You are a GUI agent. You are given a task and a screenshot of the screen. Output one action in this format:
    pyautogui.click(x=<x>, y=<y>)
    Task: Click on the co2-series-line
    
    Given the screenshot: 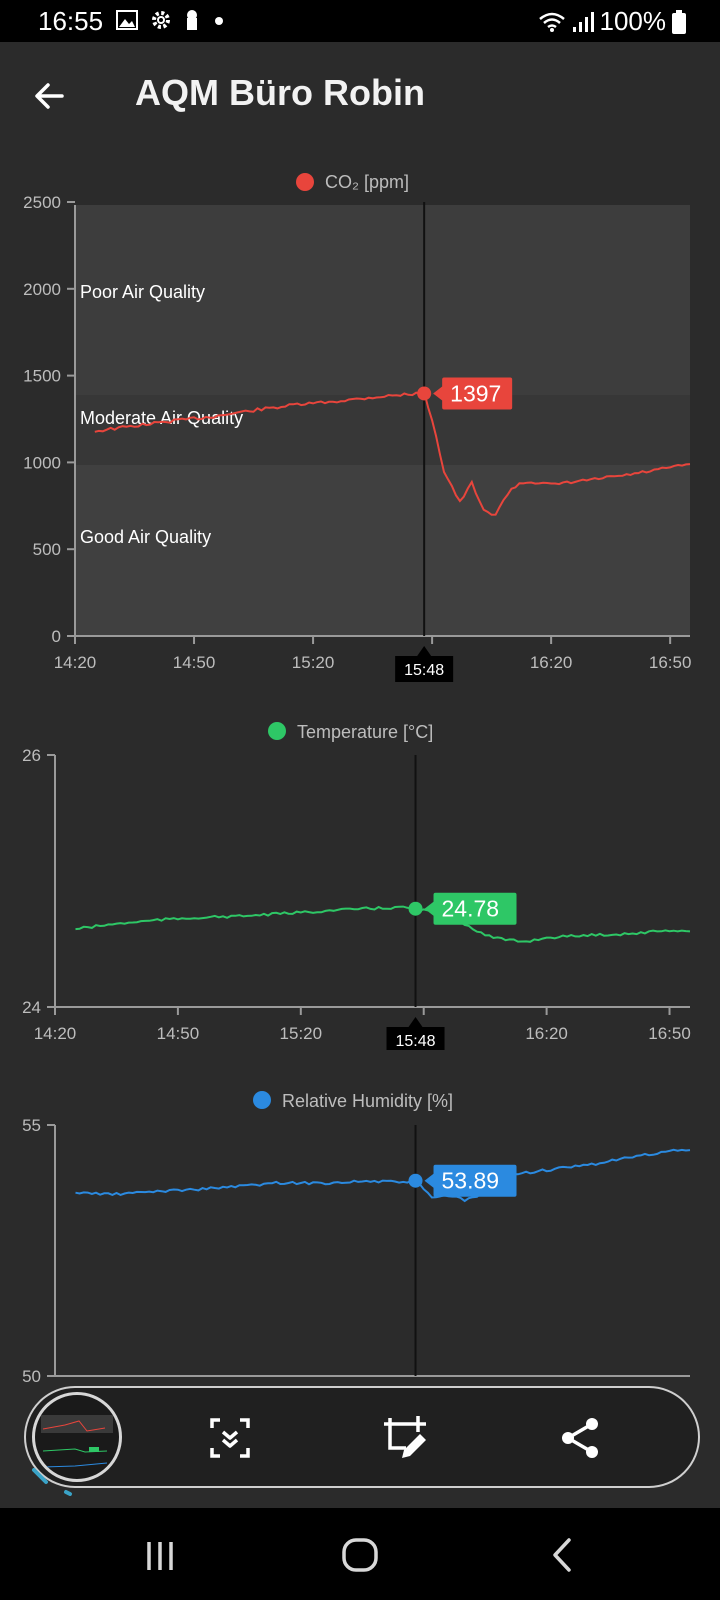 What is the action you would take?
    pyautogui.click(x=392, y=453)
    